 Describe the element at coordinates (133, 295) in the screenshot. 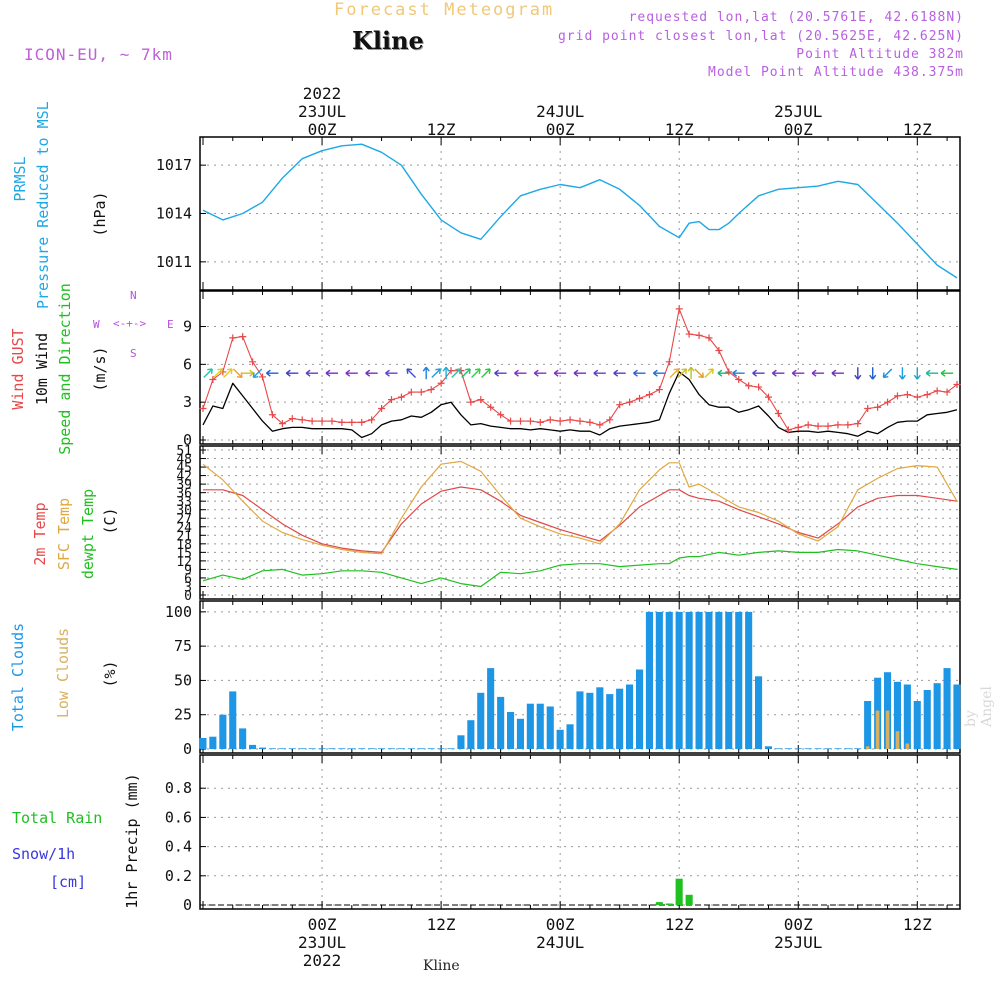

I see `compass-n: N` at that location.